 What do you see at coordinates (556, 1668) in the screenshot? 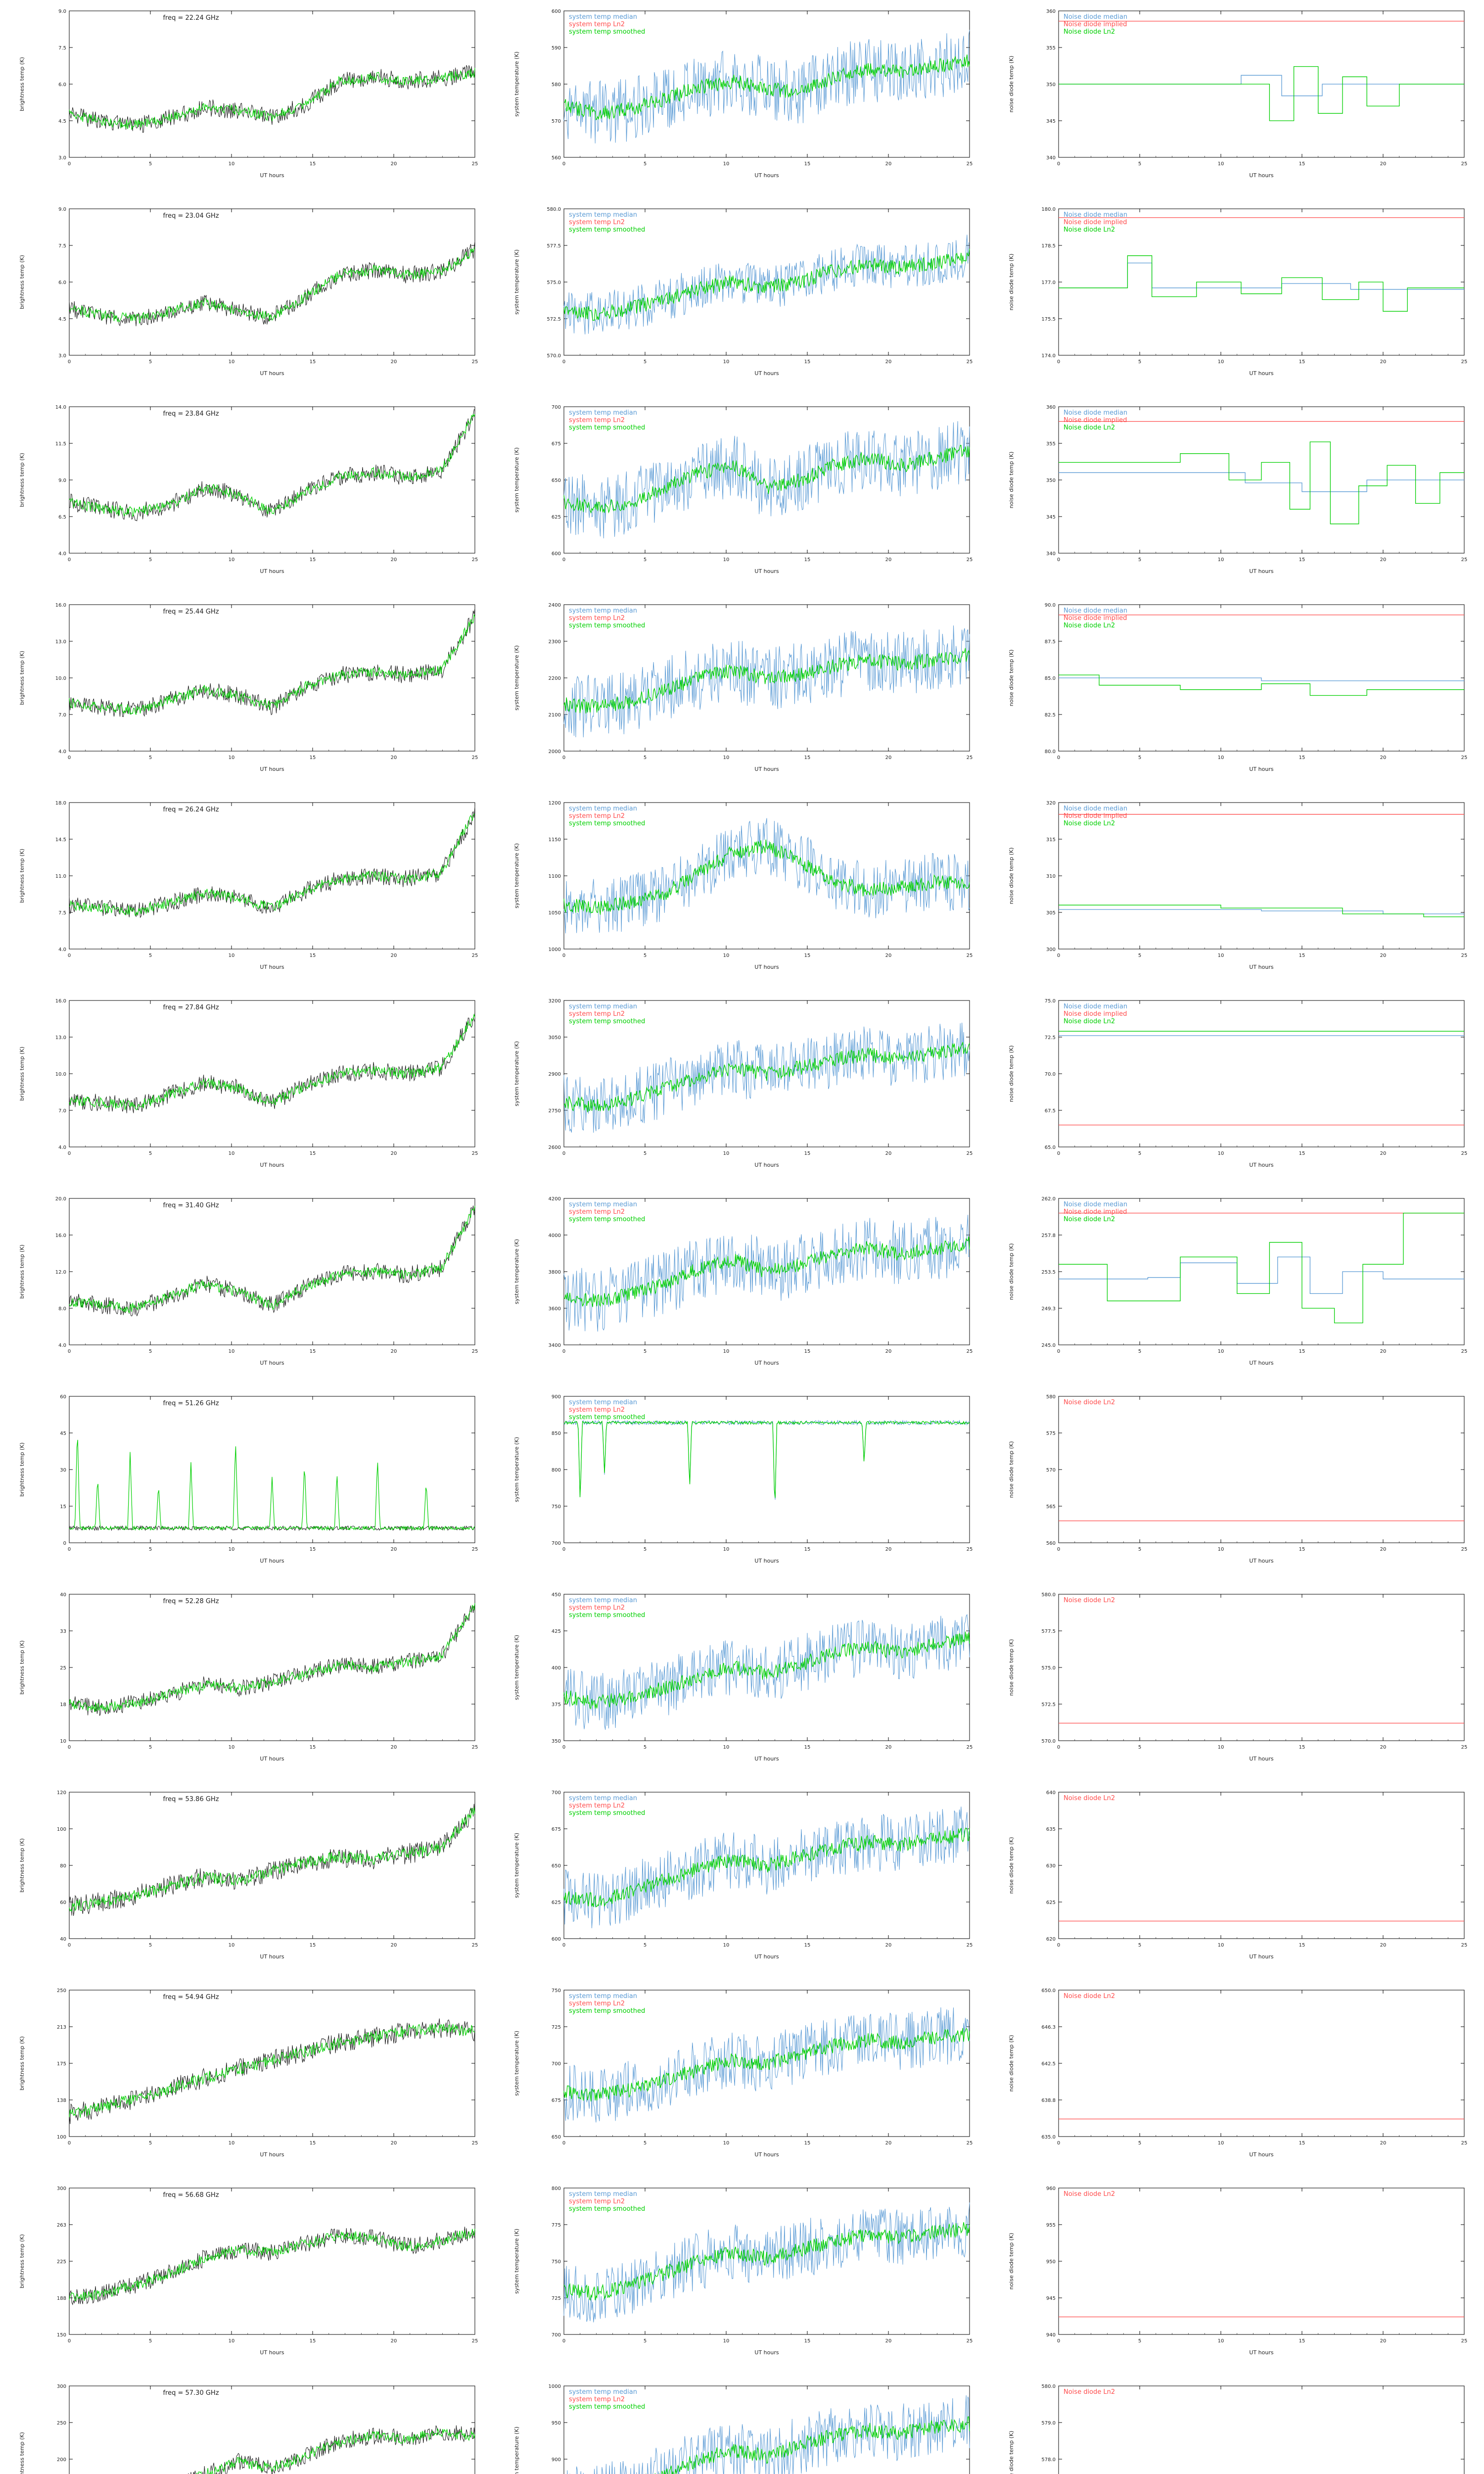
I see `y-tick-label: 400` at bounding box center [556, 1668].